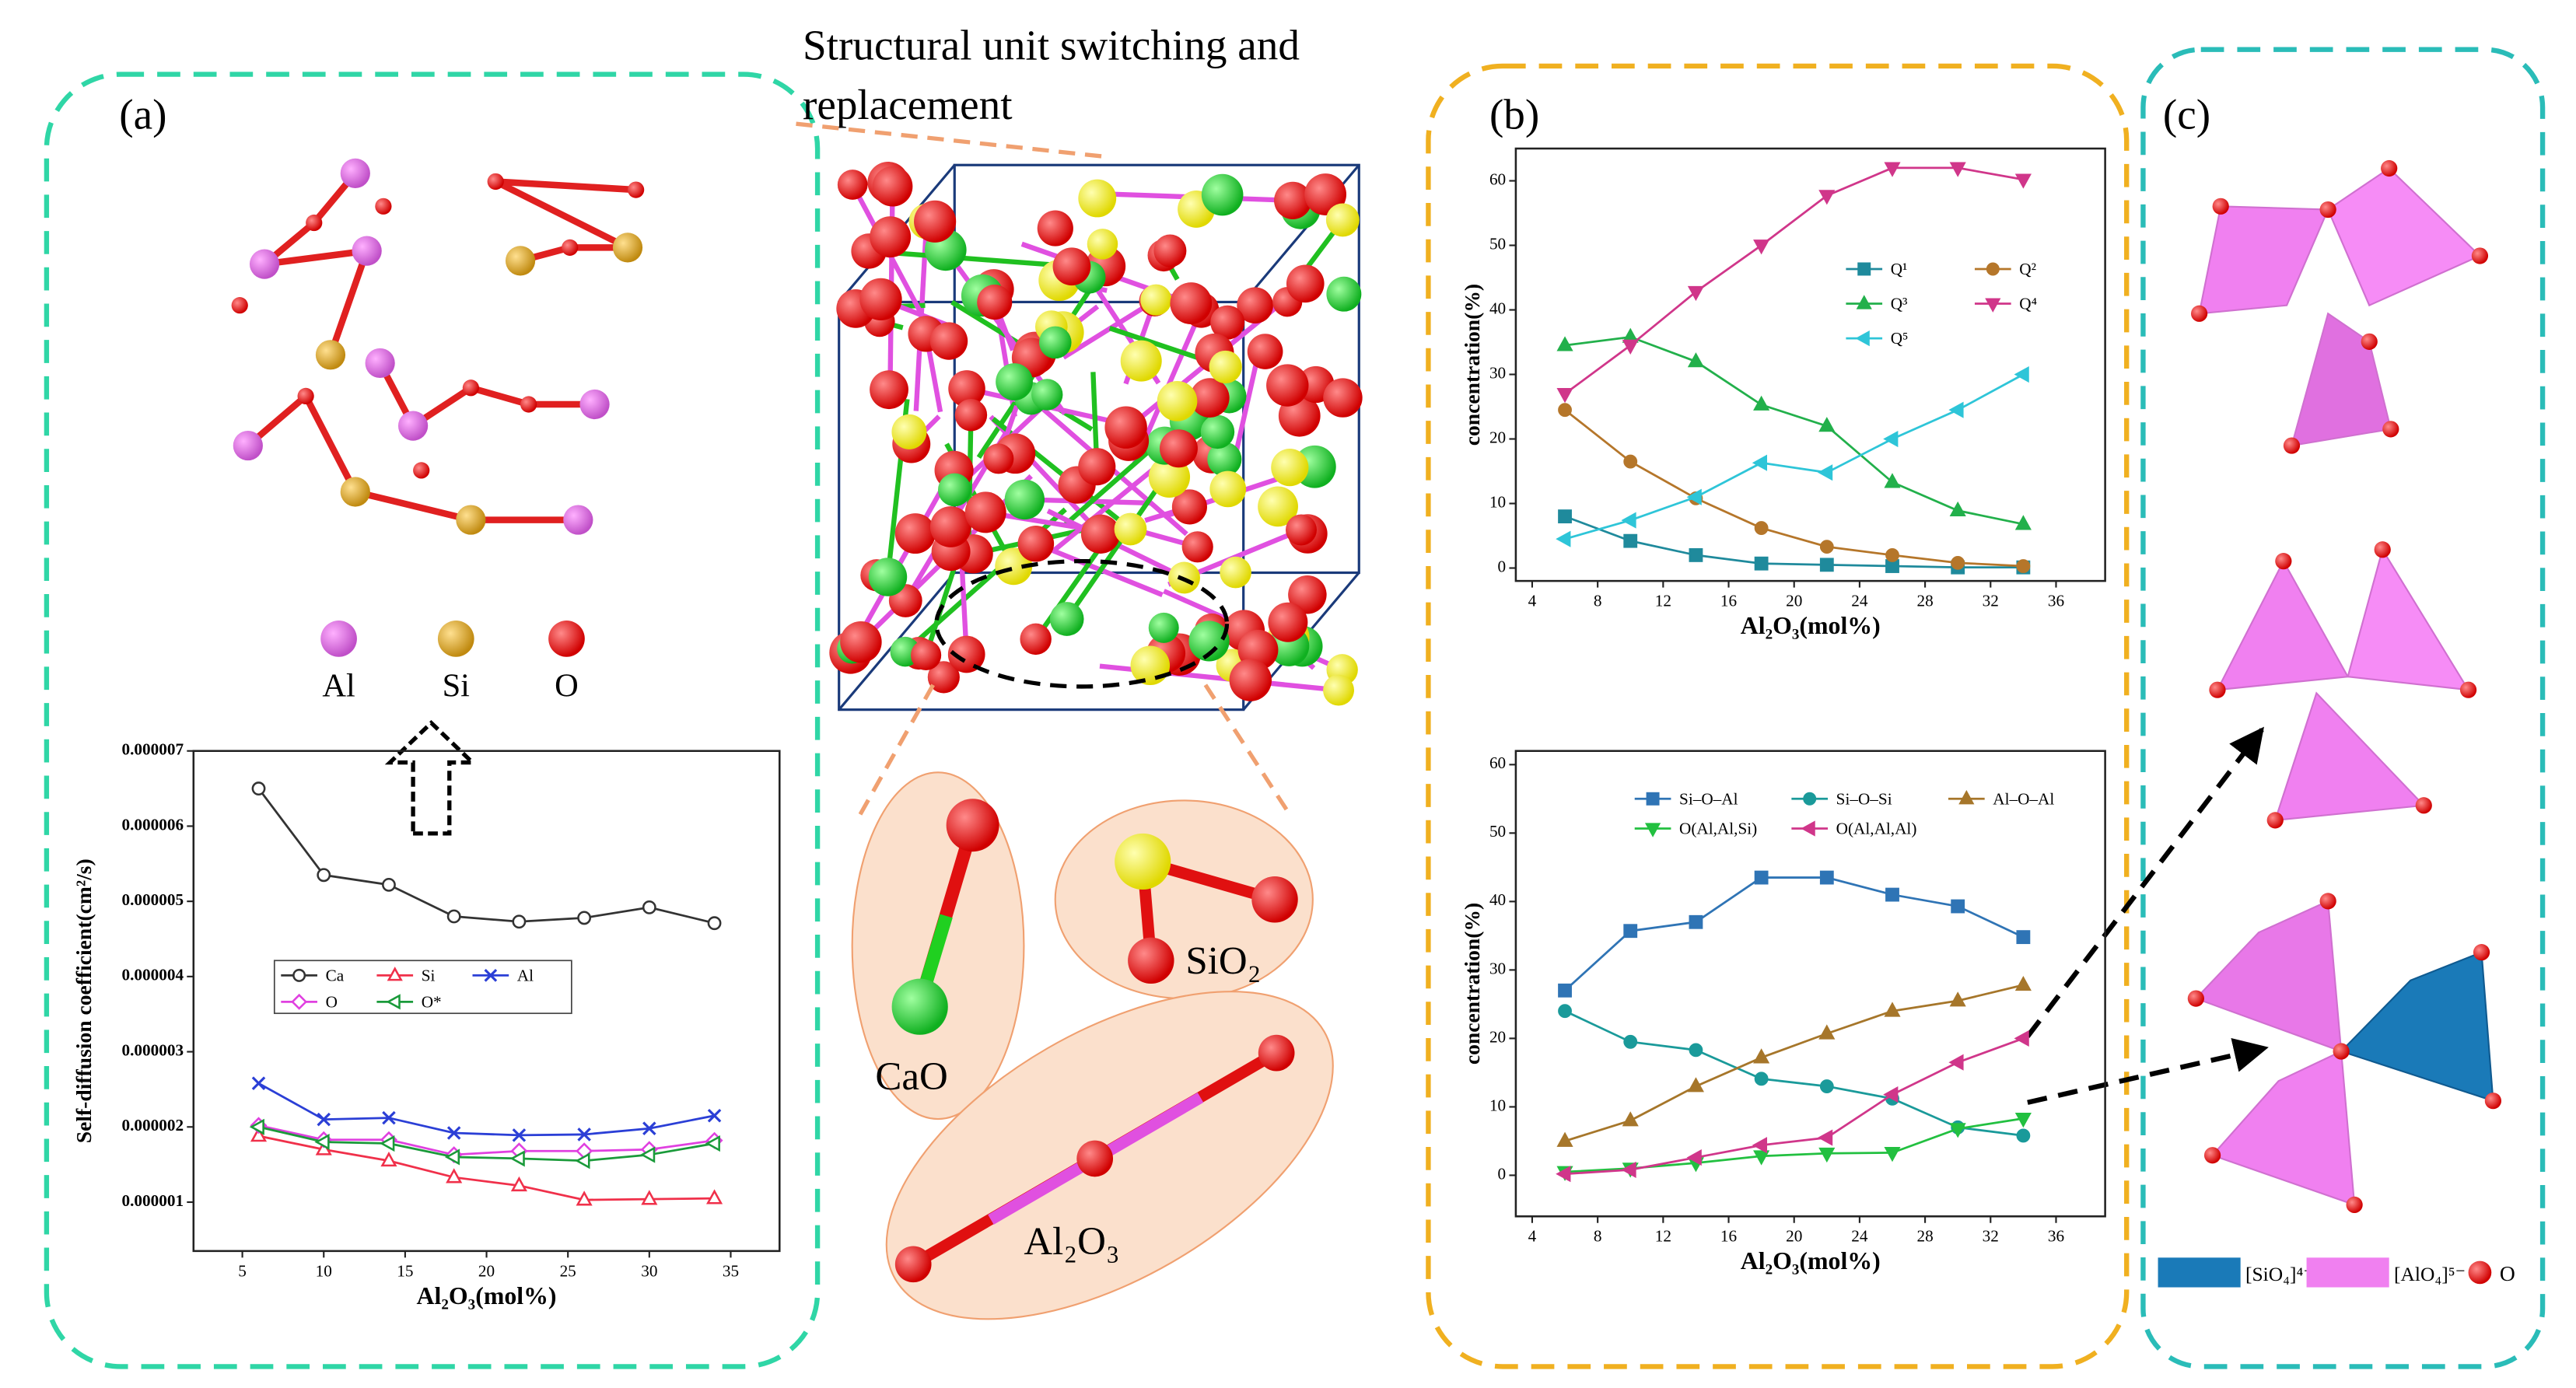  I want to click on x-tick-label: 16, so click(1729, 1236).